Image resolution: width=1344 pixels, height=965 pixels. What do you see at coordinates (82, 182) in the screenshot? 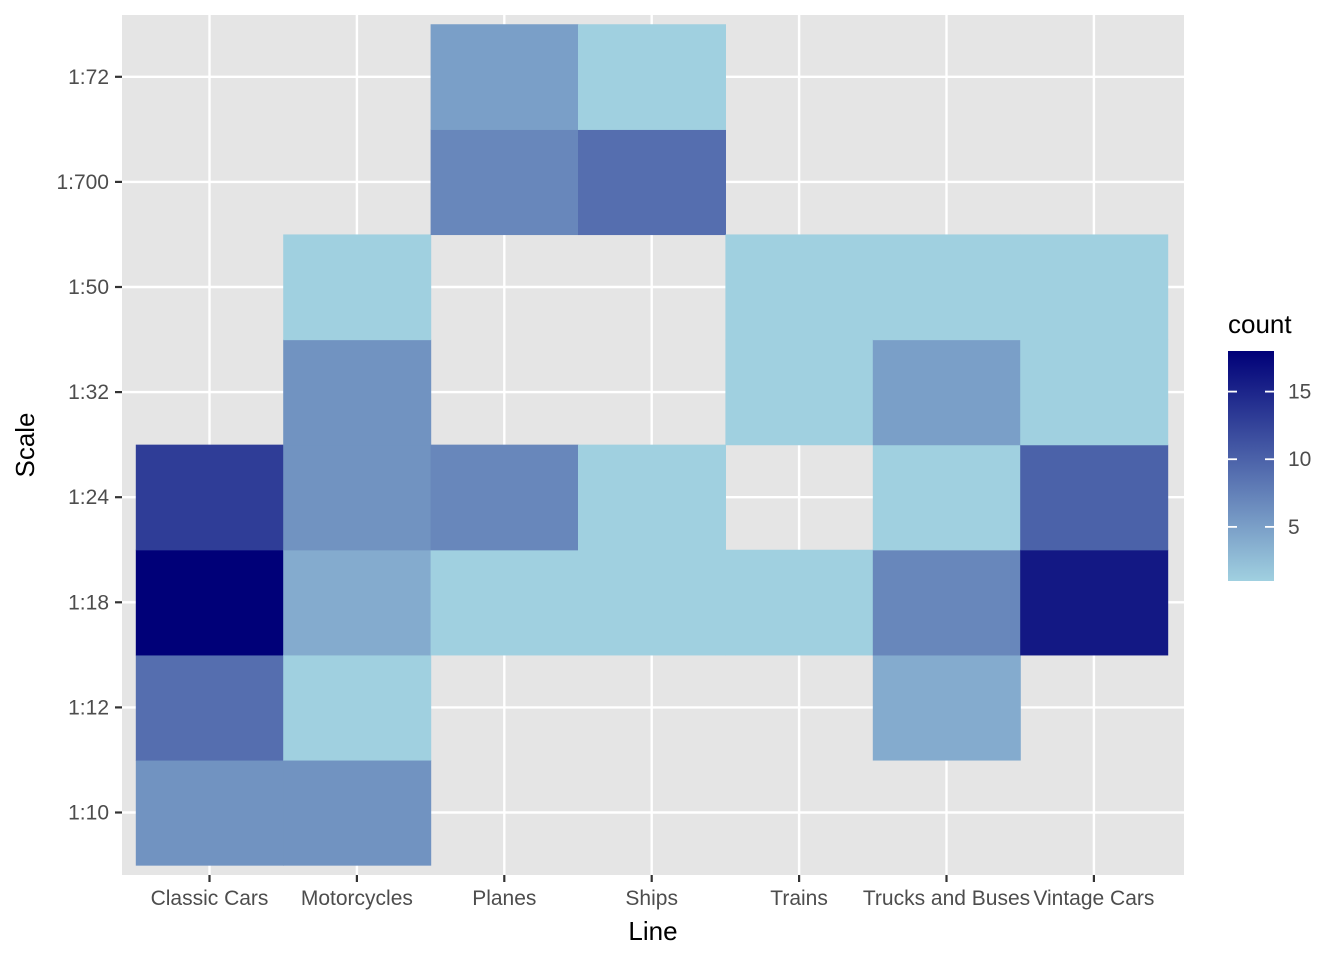
I see `y-tick-label: 1:700` at bounding box center [82, 182].